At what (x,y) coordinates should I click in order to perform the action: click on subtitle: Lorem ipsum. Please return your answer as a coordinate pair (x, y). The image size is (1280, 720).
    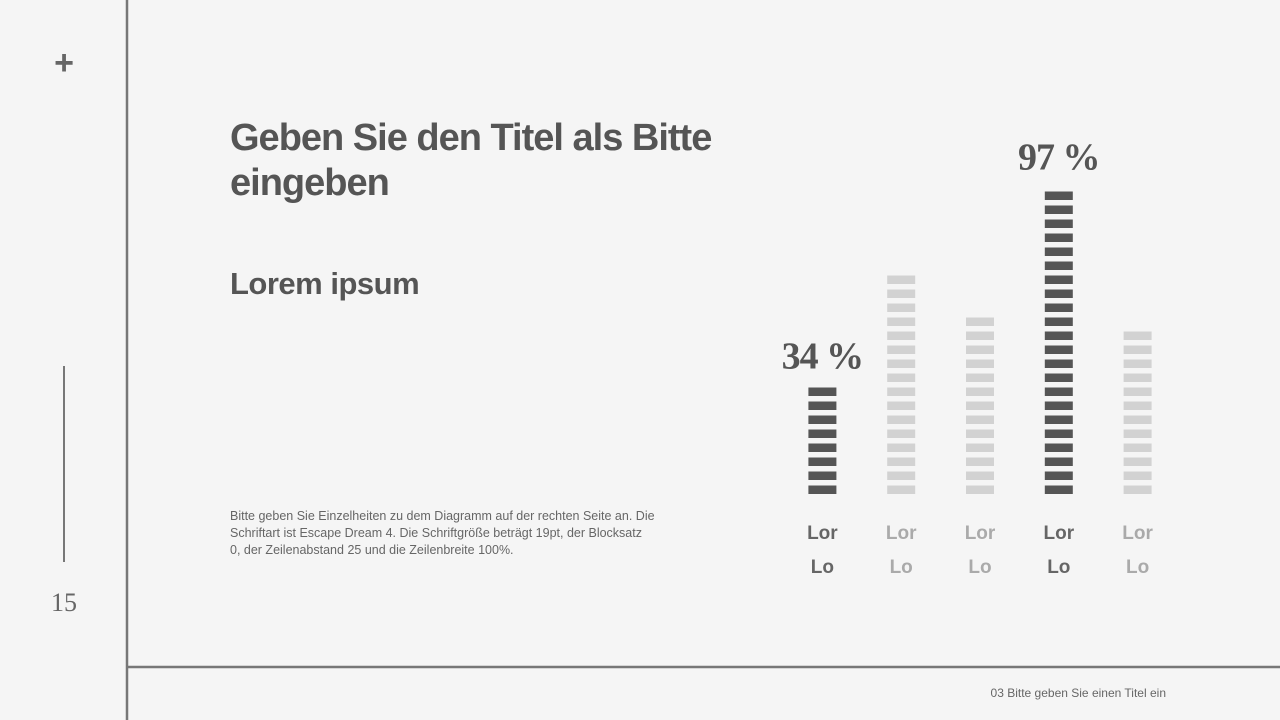
    Looking at the image, I should click on (325, 283).